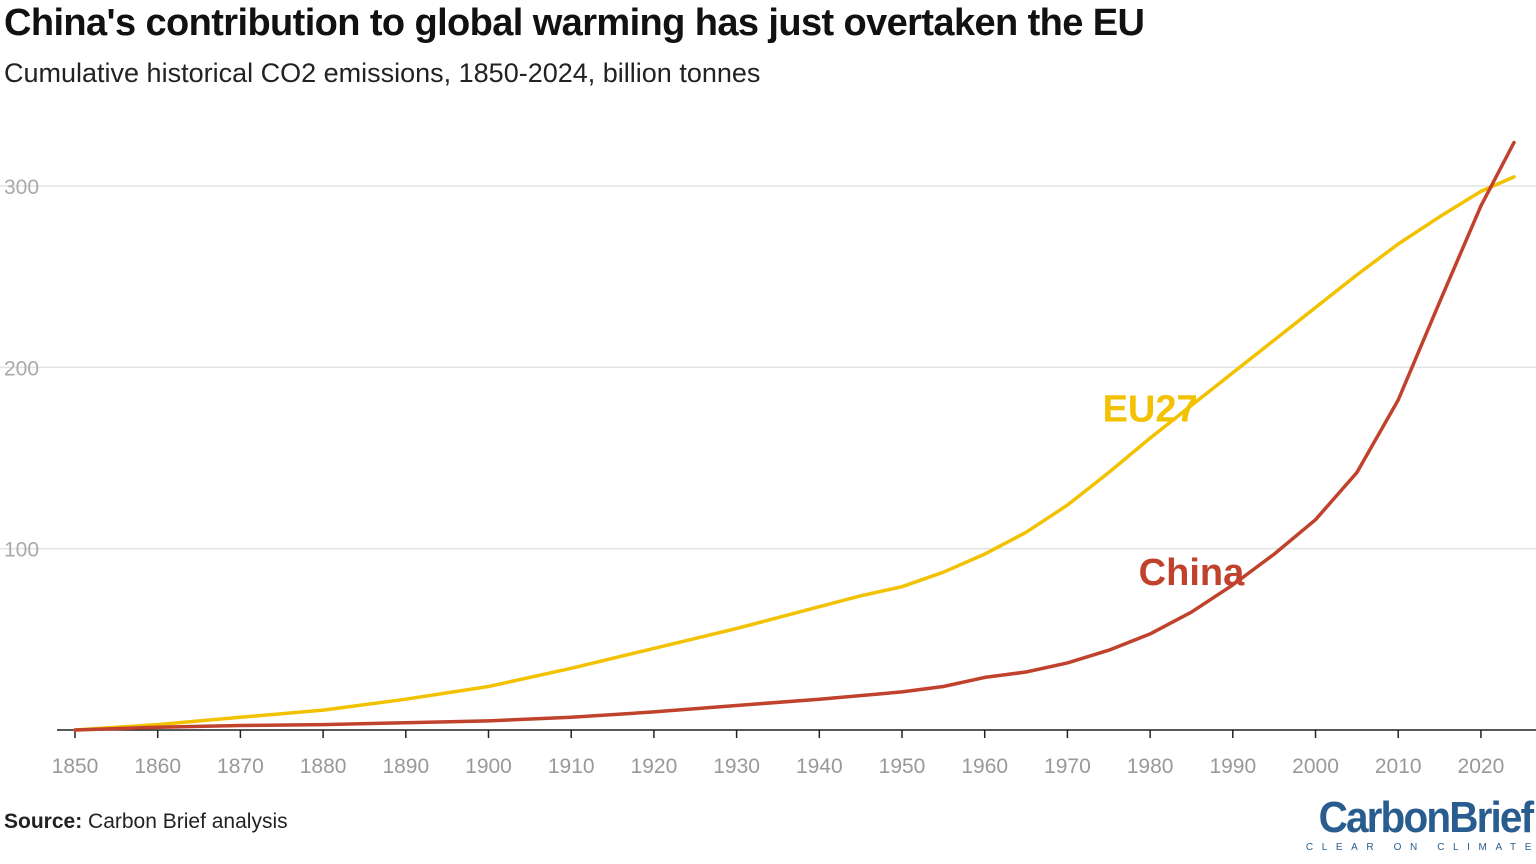 Image resolution: width=1536 pixels, height=864 pixels. Describe the element at coordinates (1426, 817) in the screenshot. I see `logo-wordmark: CarbonBrief` at that location.